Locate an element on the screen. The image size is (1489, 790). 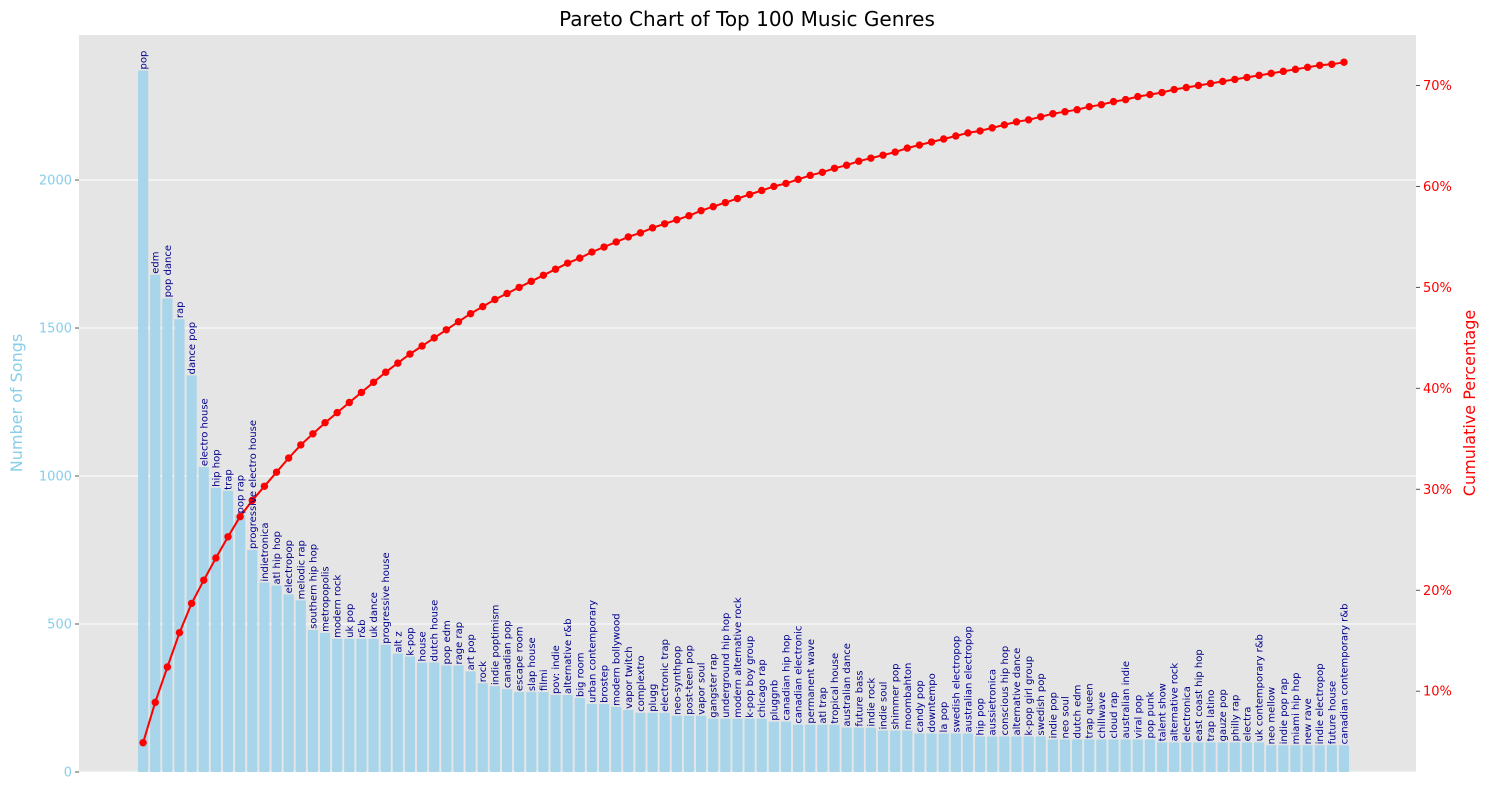
bar-label: underground hip hop is located at coordinates (726, 665).